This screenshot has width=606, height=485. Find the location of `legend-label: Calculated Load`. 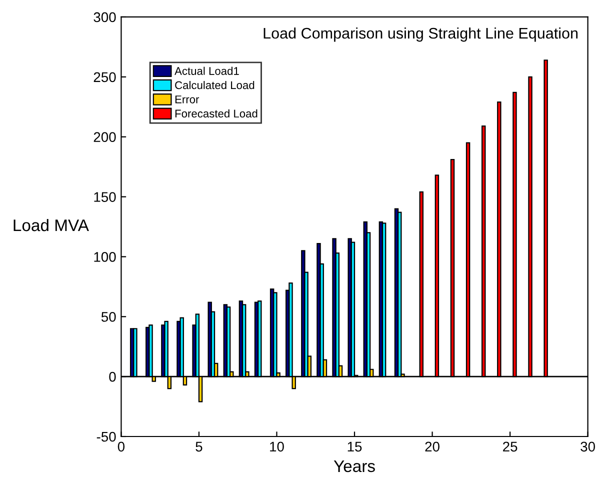

legend-label: Calculated Load is located at coordinates (214, 85).